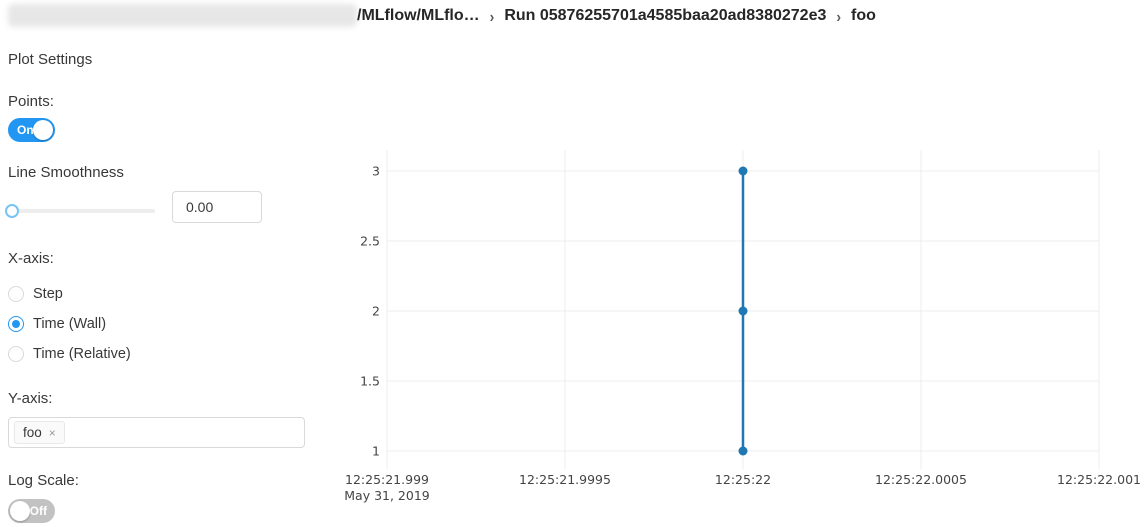  I want to click on radio-time-wall: Time (Wall), so click(57, 323).